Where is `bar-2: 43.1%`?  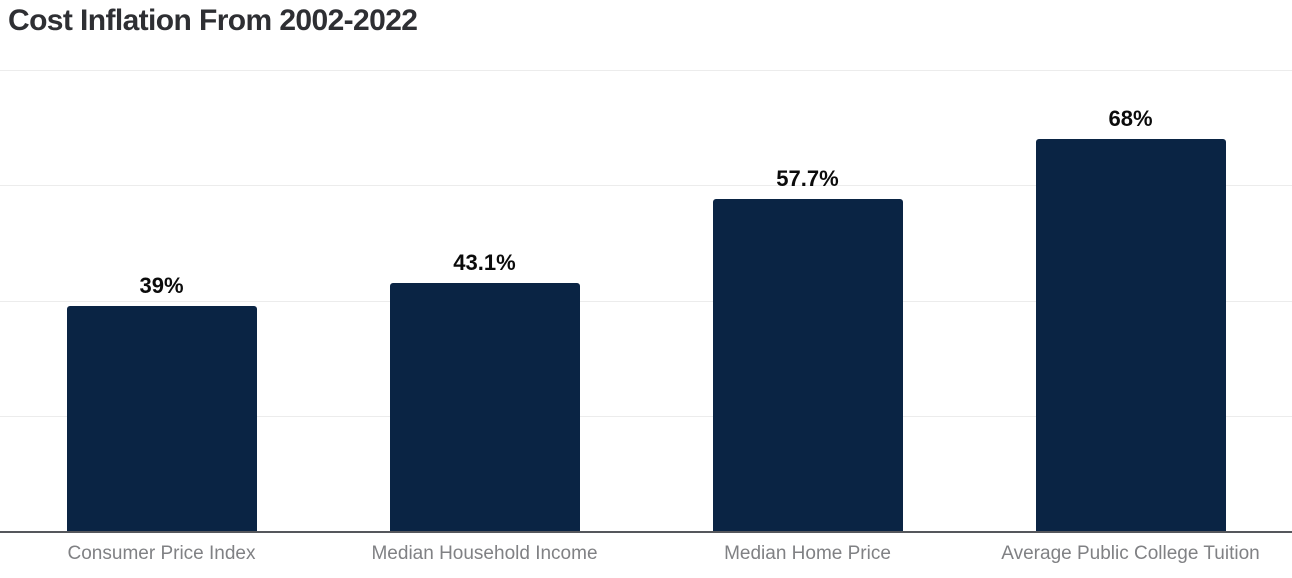
bar-2: 43.1% is located at coordinates (484, 390).